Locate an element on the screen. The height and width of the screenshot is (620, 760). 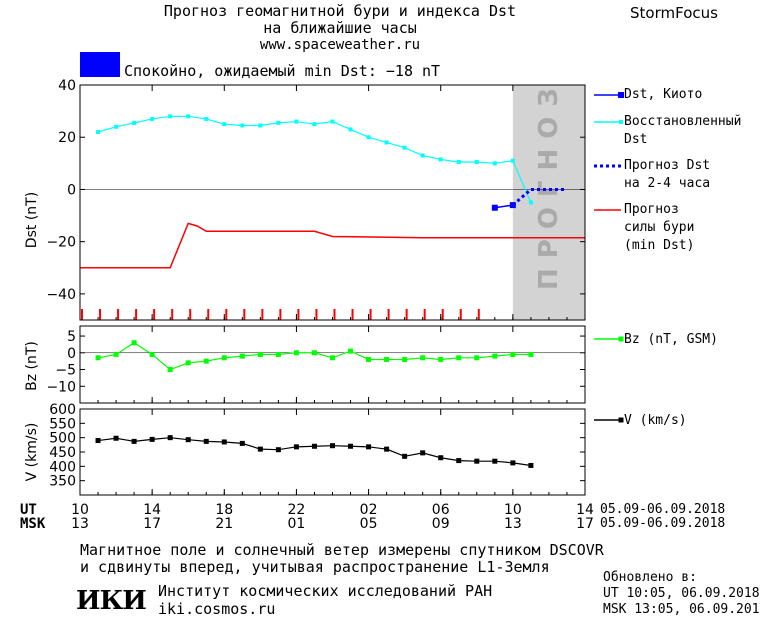
legend-dst-restored-2: Dst is located at coordinates (636, 139).